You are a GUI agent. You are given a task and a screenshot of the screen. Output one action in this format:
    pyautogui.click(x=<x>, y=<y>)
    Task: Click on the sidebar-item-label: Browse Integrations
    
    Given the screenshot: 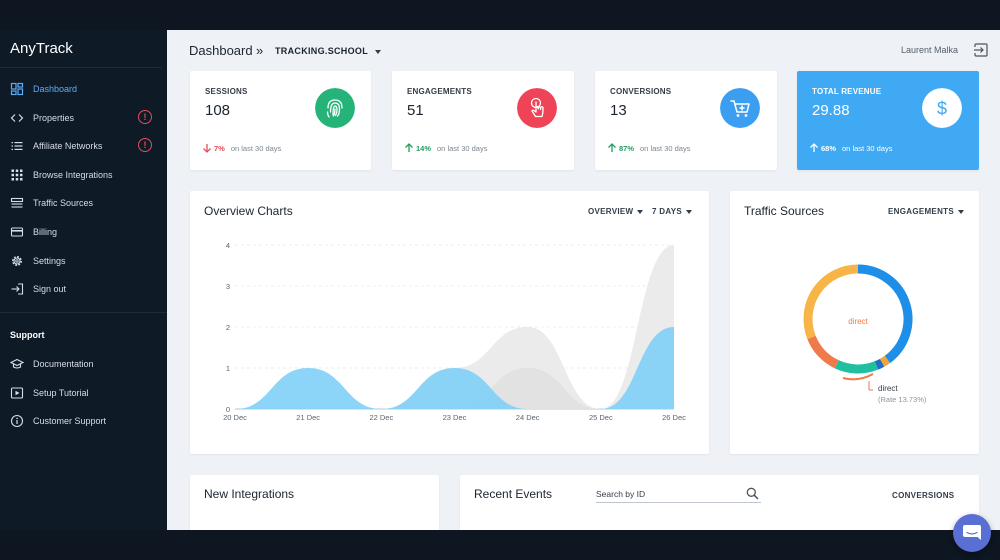 What is the action you would take?
    pyautogui.click(x=73, y=175)
    